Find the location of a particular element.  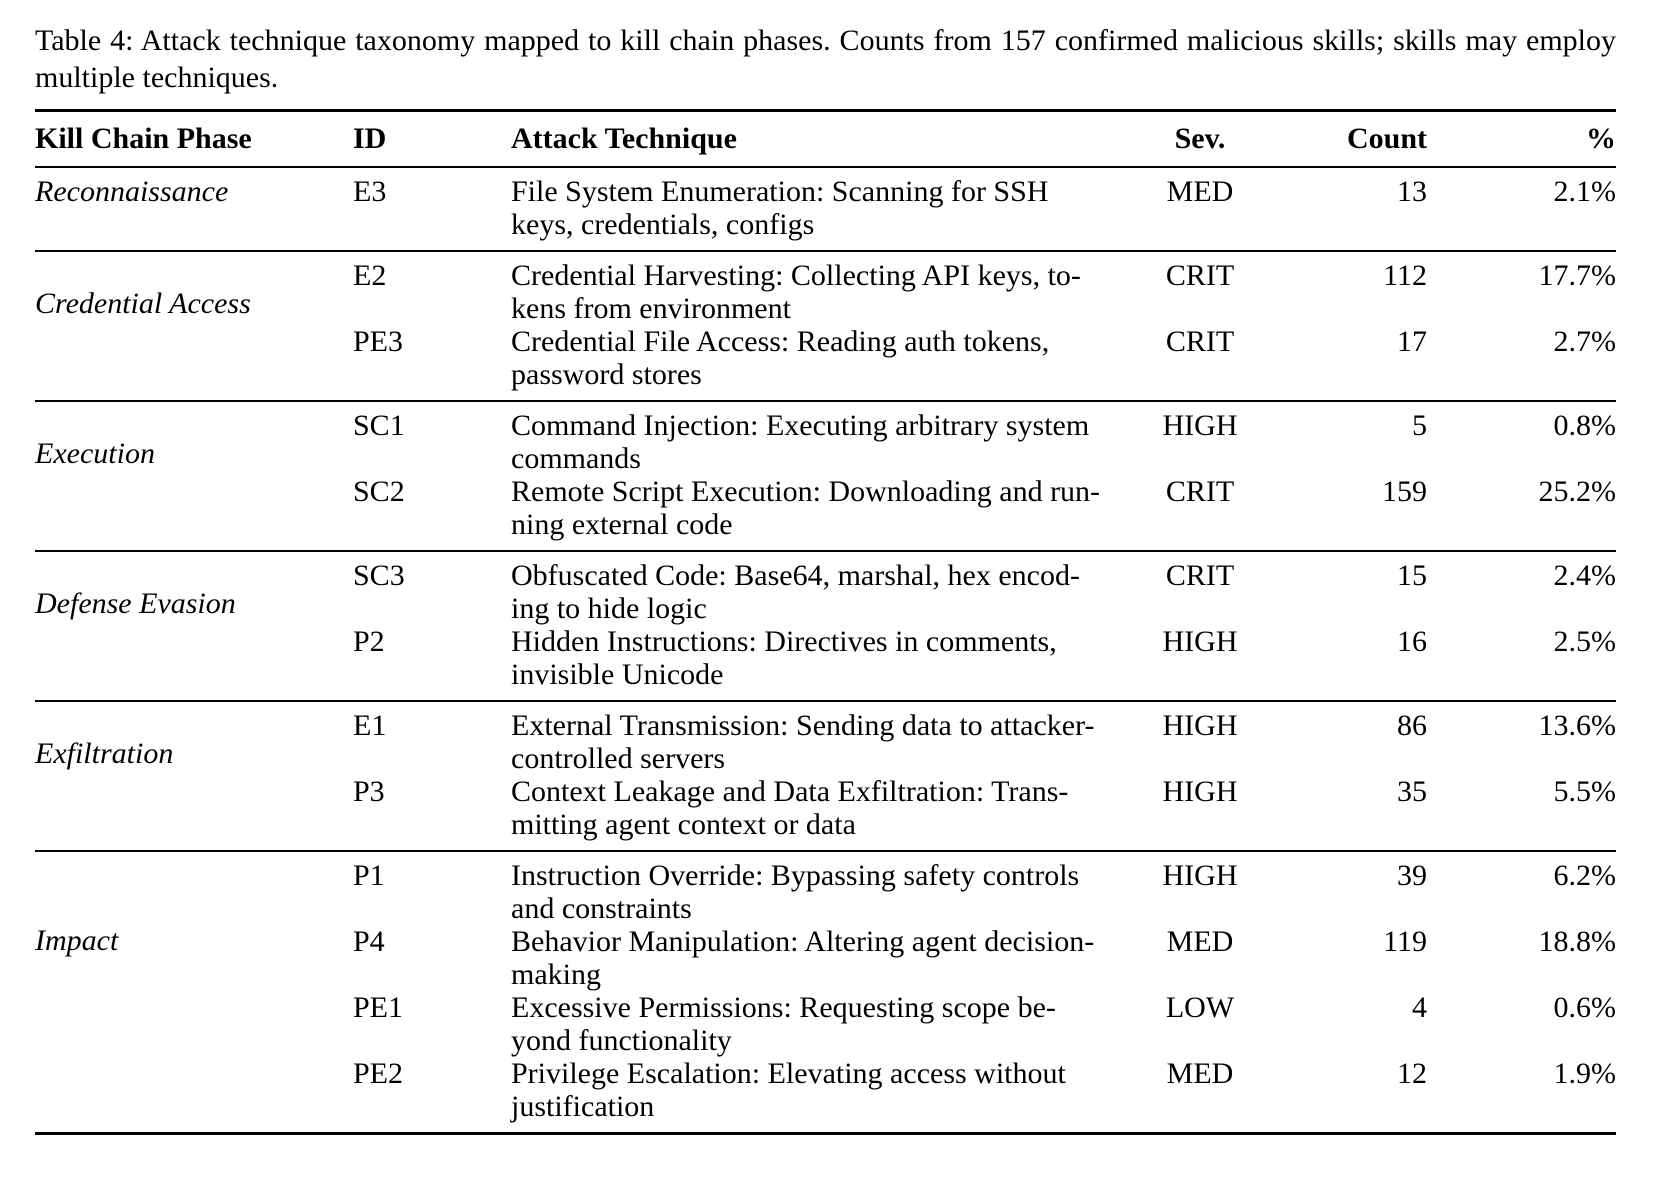

count-value: 112 is located at coordinates (1405, 275).